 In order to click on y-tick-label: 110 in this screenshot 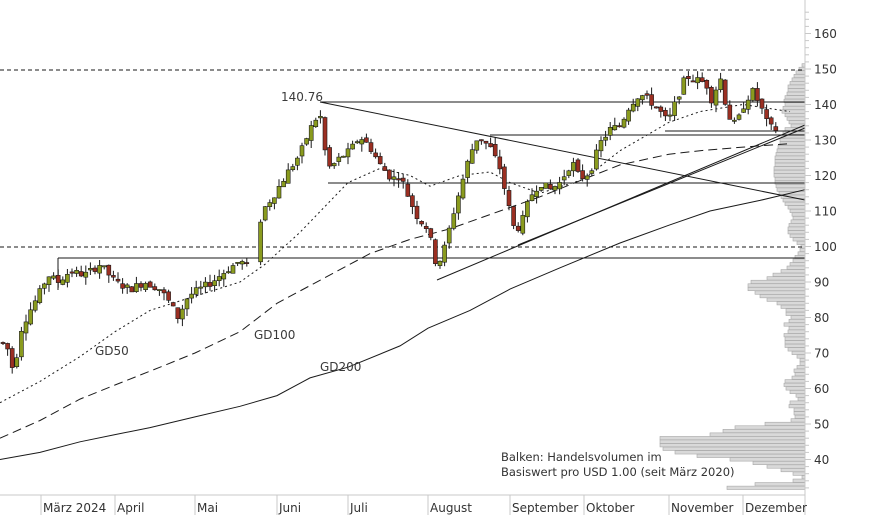, I will do `click(825, 212)`.